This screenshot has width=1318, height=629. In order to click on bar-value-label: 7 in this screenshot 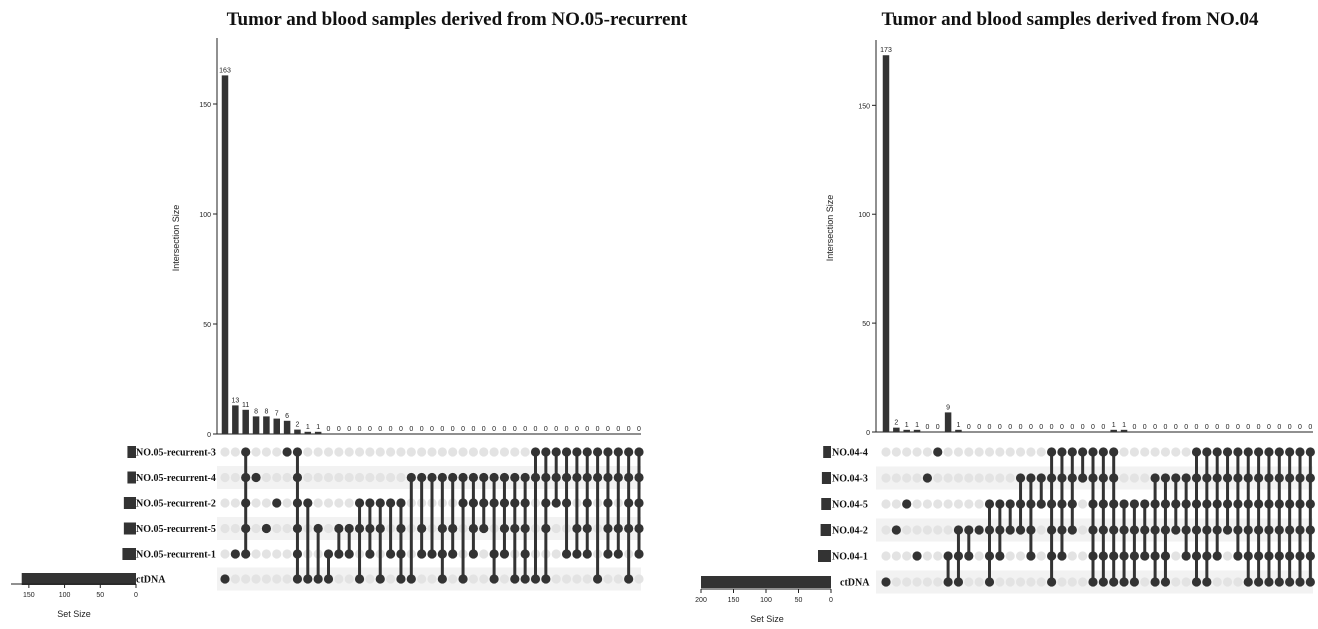, I will do `click(277, 414)`.